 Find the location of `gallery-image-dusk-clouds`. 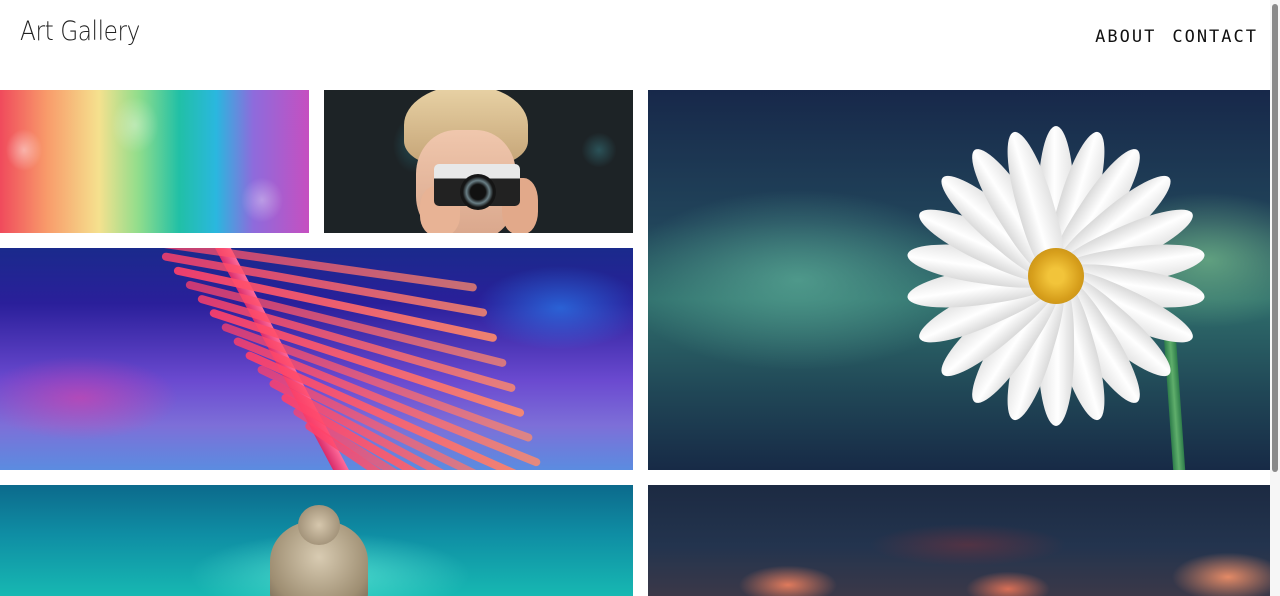

gallery-image-dusk-clouds is located at coordinates (964, 540).